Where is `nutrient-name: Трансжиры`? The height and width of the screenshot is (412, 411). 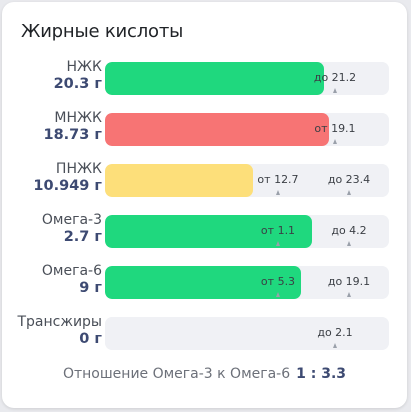
nutrient-name: Трансжиры is located at coordinates (59, 322).